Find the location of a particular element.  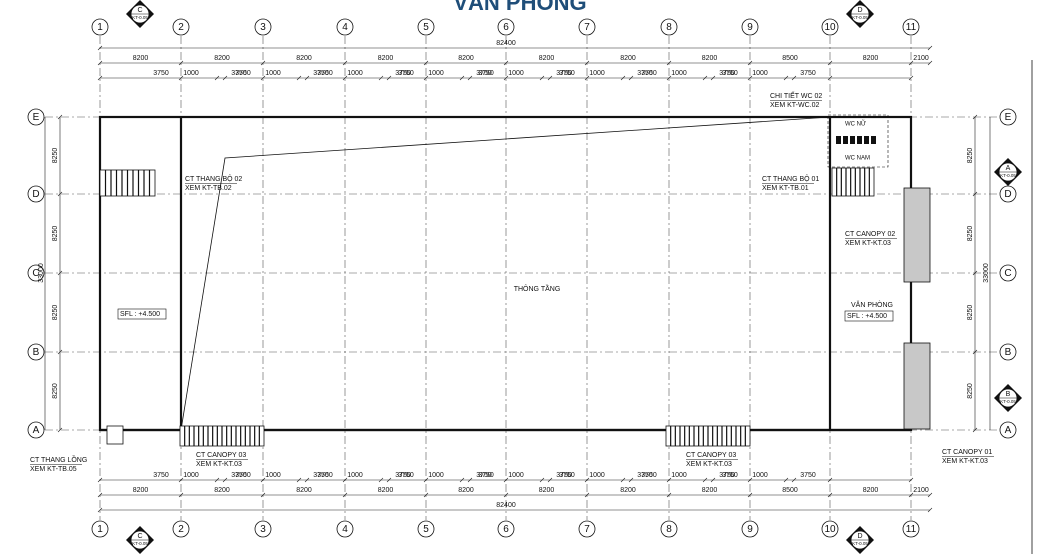

grid-column-label: 7 is located at coordinates (587, 529).